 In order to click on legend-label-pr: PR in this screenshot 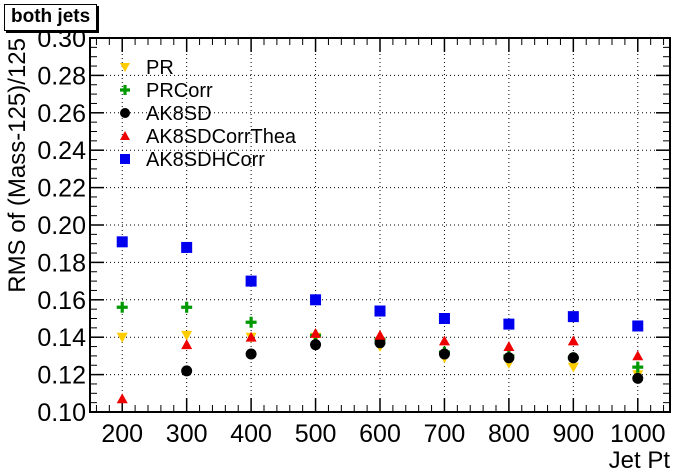, I will do `click(160, 68)`.